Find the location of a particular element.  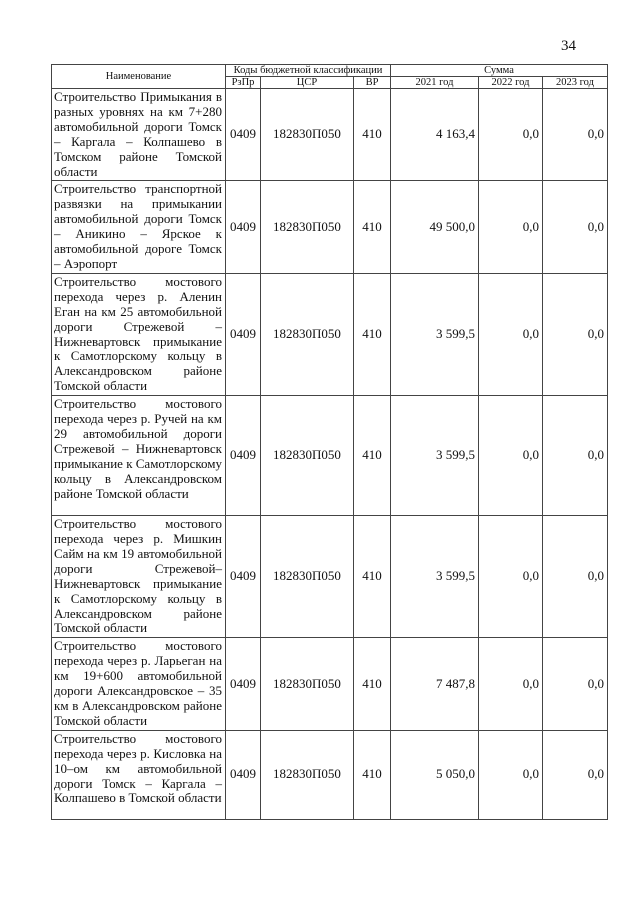

header-codes: Коды бюджетной классификации is located at coordinates (308, 70).